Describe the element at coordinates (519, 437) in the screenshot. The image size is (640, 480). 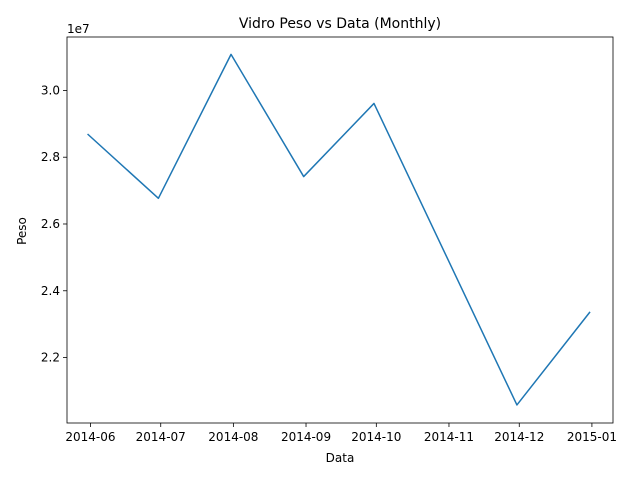
I see `x-tick-label: 2014-12` at that location.